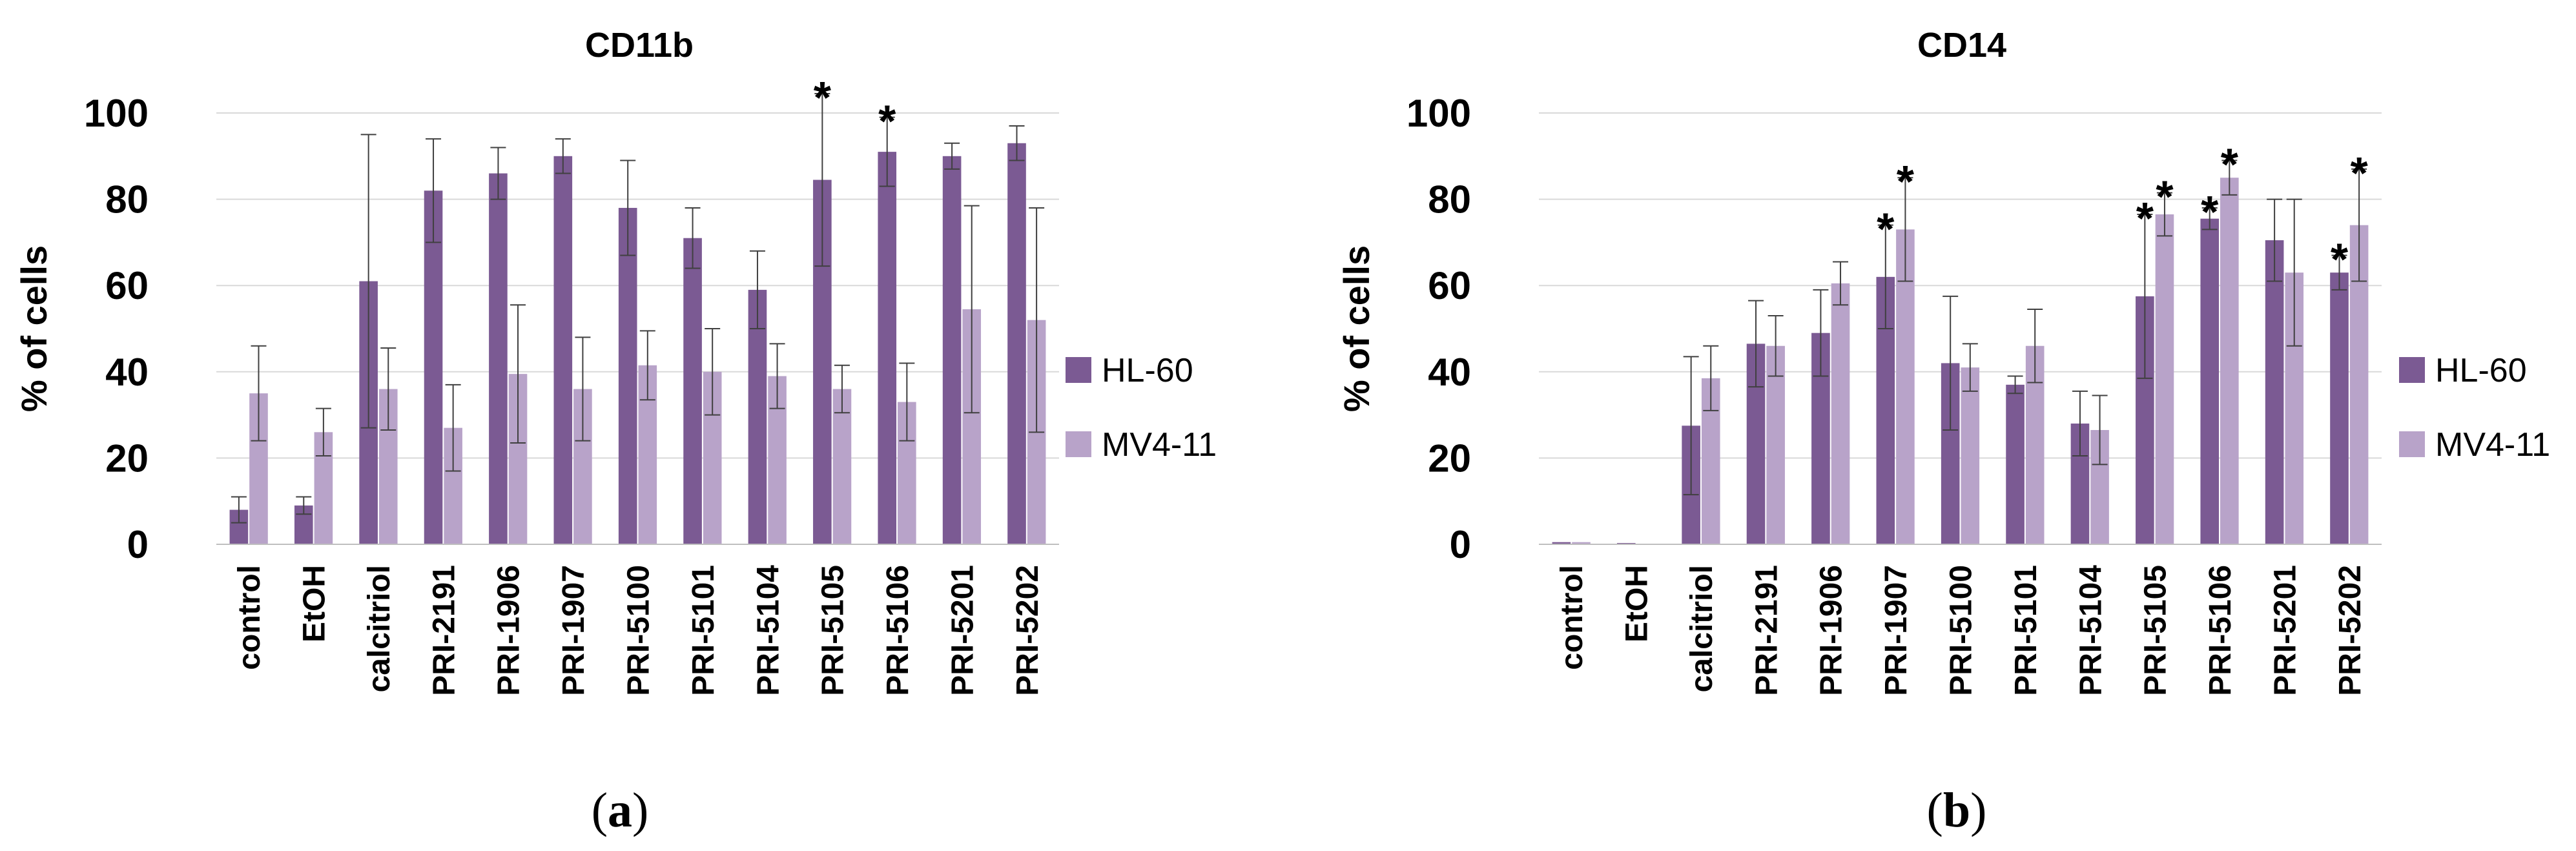  I want to click on bar-hl-60-etoh, so click(1626, 543).